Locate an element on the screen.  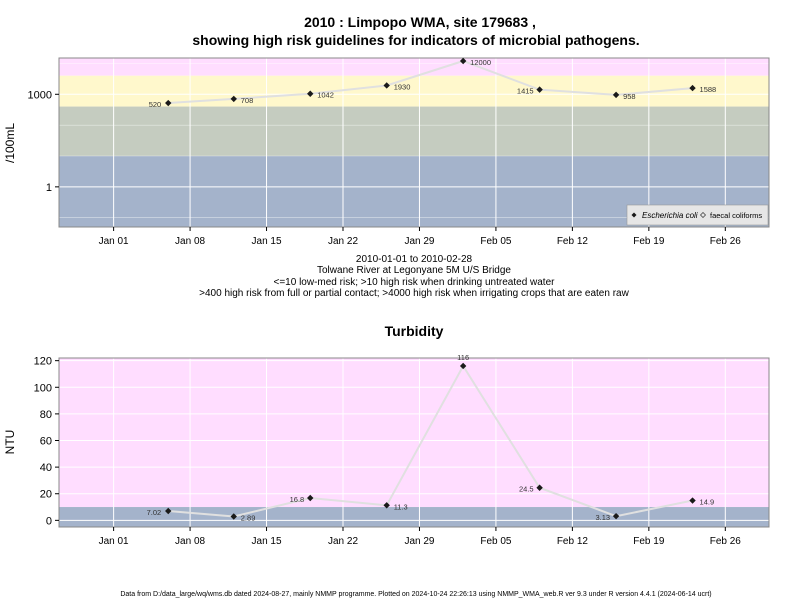
chart-title-line1: 2010 : Limpopo WMA, site 179683 , is located at coordinates (420, 22).